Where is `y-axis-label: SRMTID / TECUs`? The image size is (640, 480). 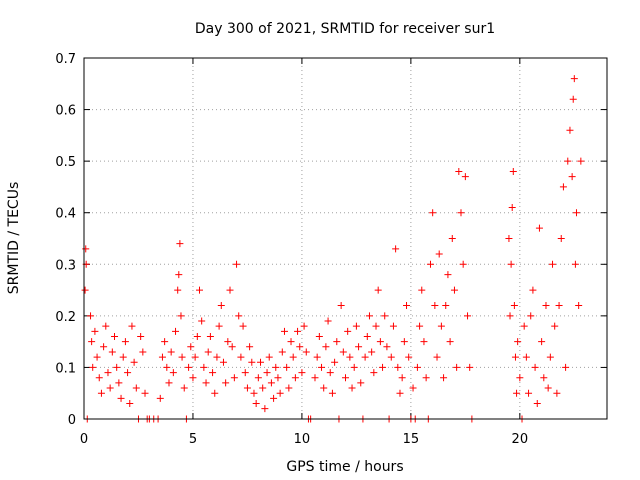
y-axis-label: SRMTID / TECUs is located at coordinates (14, 238).